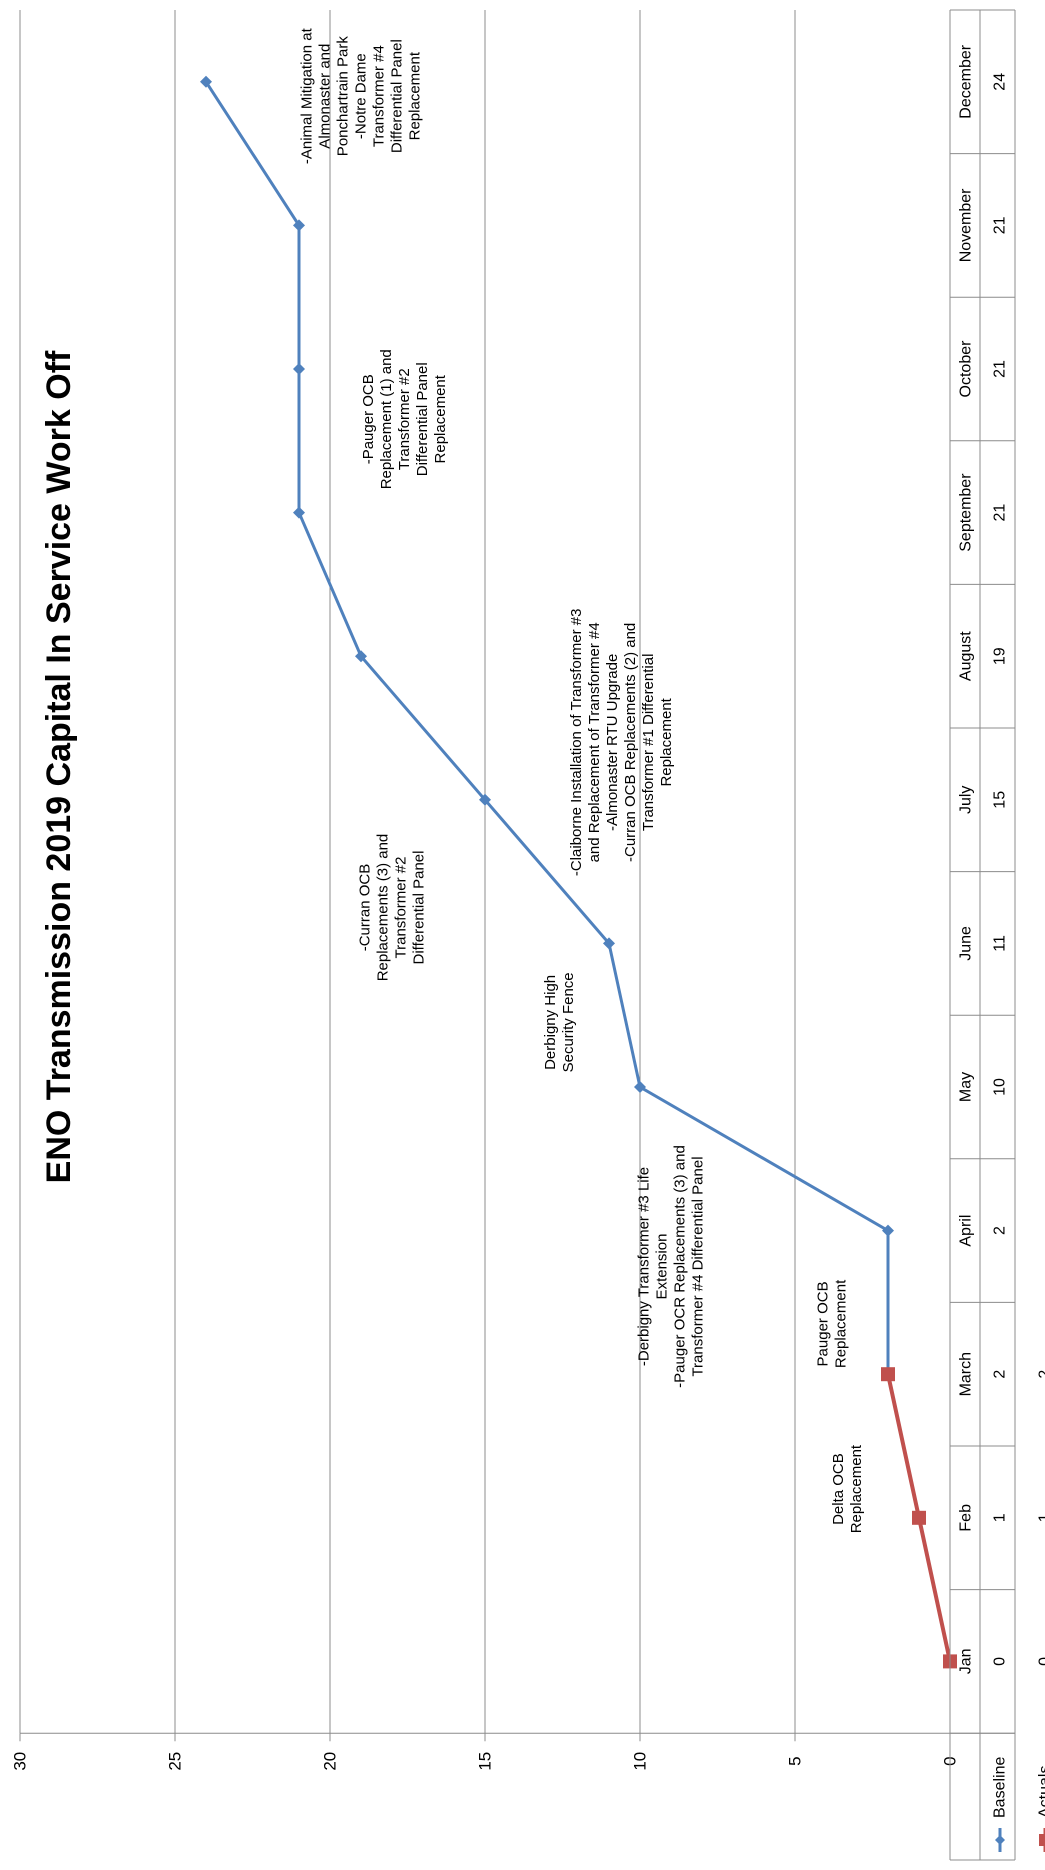  What do you see at coordinates (966, 1374) in the screenshot?
I see `category-label: March` at bounding box center [966, 1374].